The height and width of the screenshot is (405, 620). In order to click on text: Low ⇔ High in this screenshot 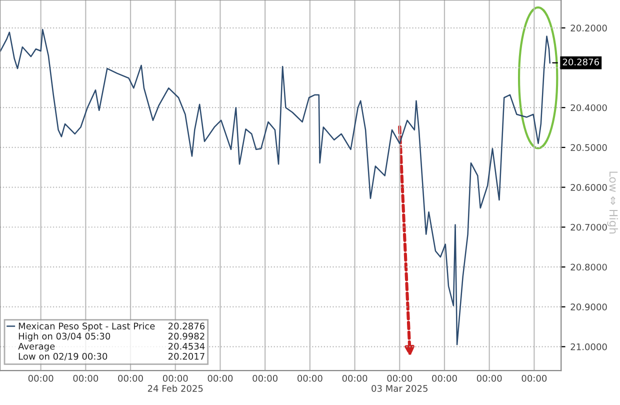, I will do `click(612, 203)`.